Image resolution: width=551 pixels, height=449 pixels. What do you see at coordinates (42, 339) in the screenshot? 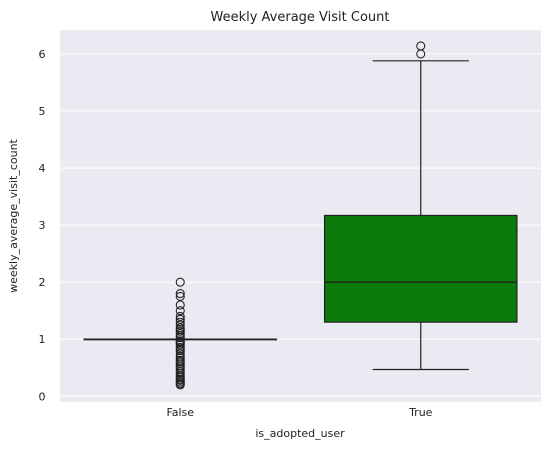
I see `y-tick-label: 1` at bounding box center [42, 339].